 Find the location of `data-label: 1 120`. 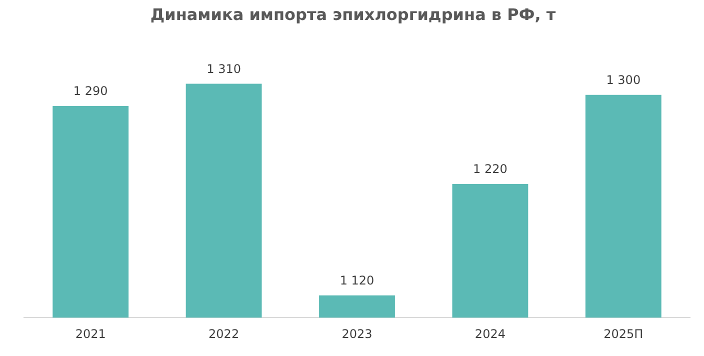

data-label: 1 120 is located at coordinates (357, 280).